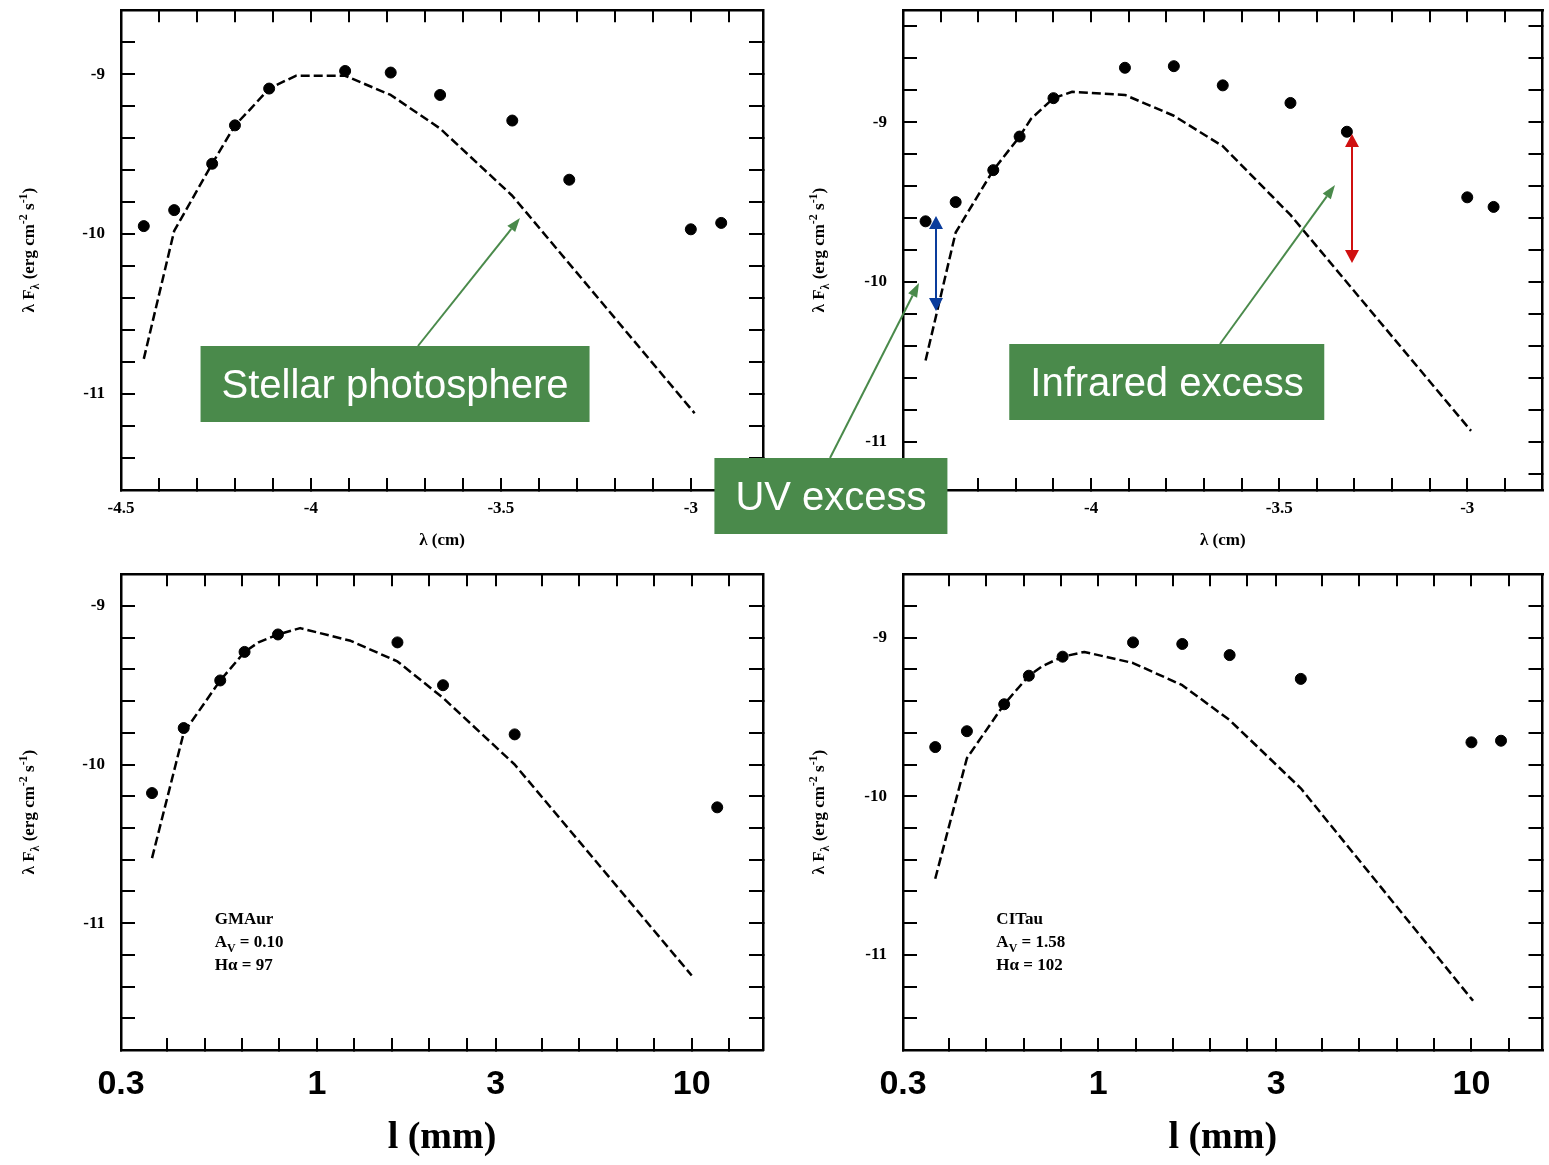  What do you see at coordinates (244, 965) in the screenshot?
I see `annotation: Hα = 97` at bounding box center [244, 965].